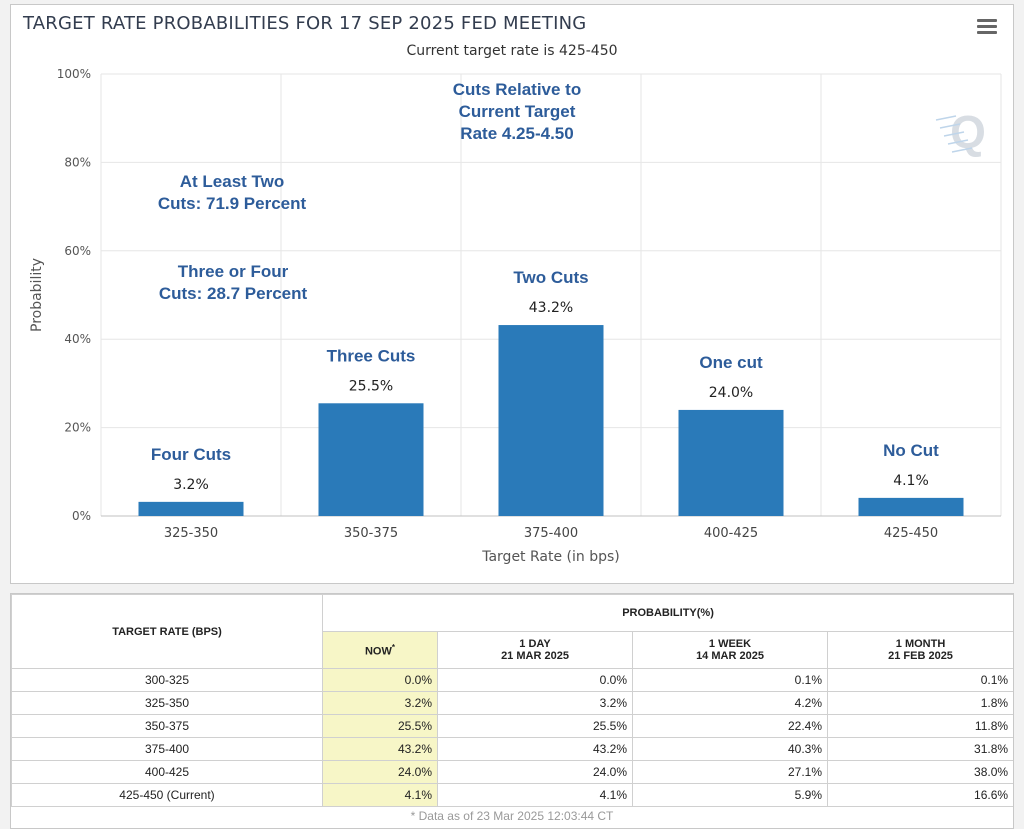  I want to click on table-row: 400-425 24.0% 24.0% 27.1% 38.0%, so click(512, 772).